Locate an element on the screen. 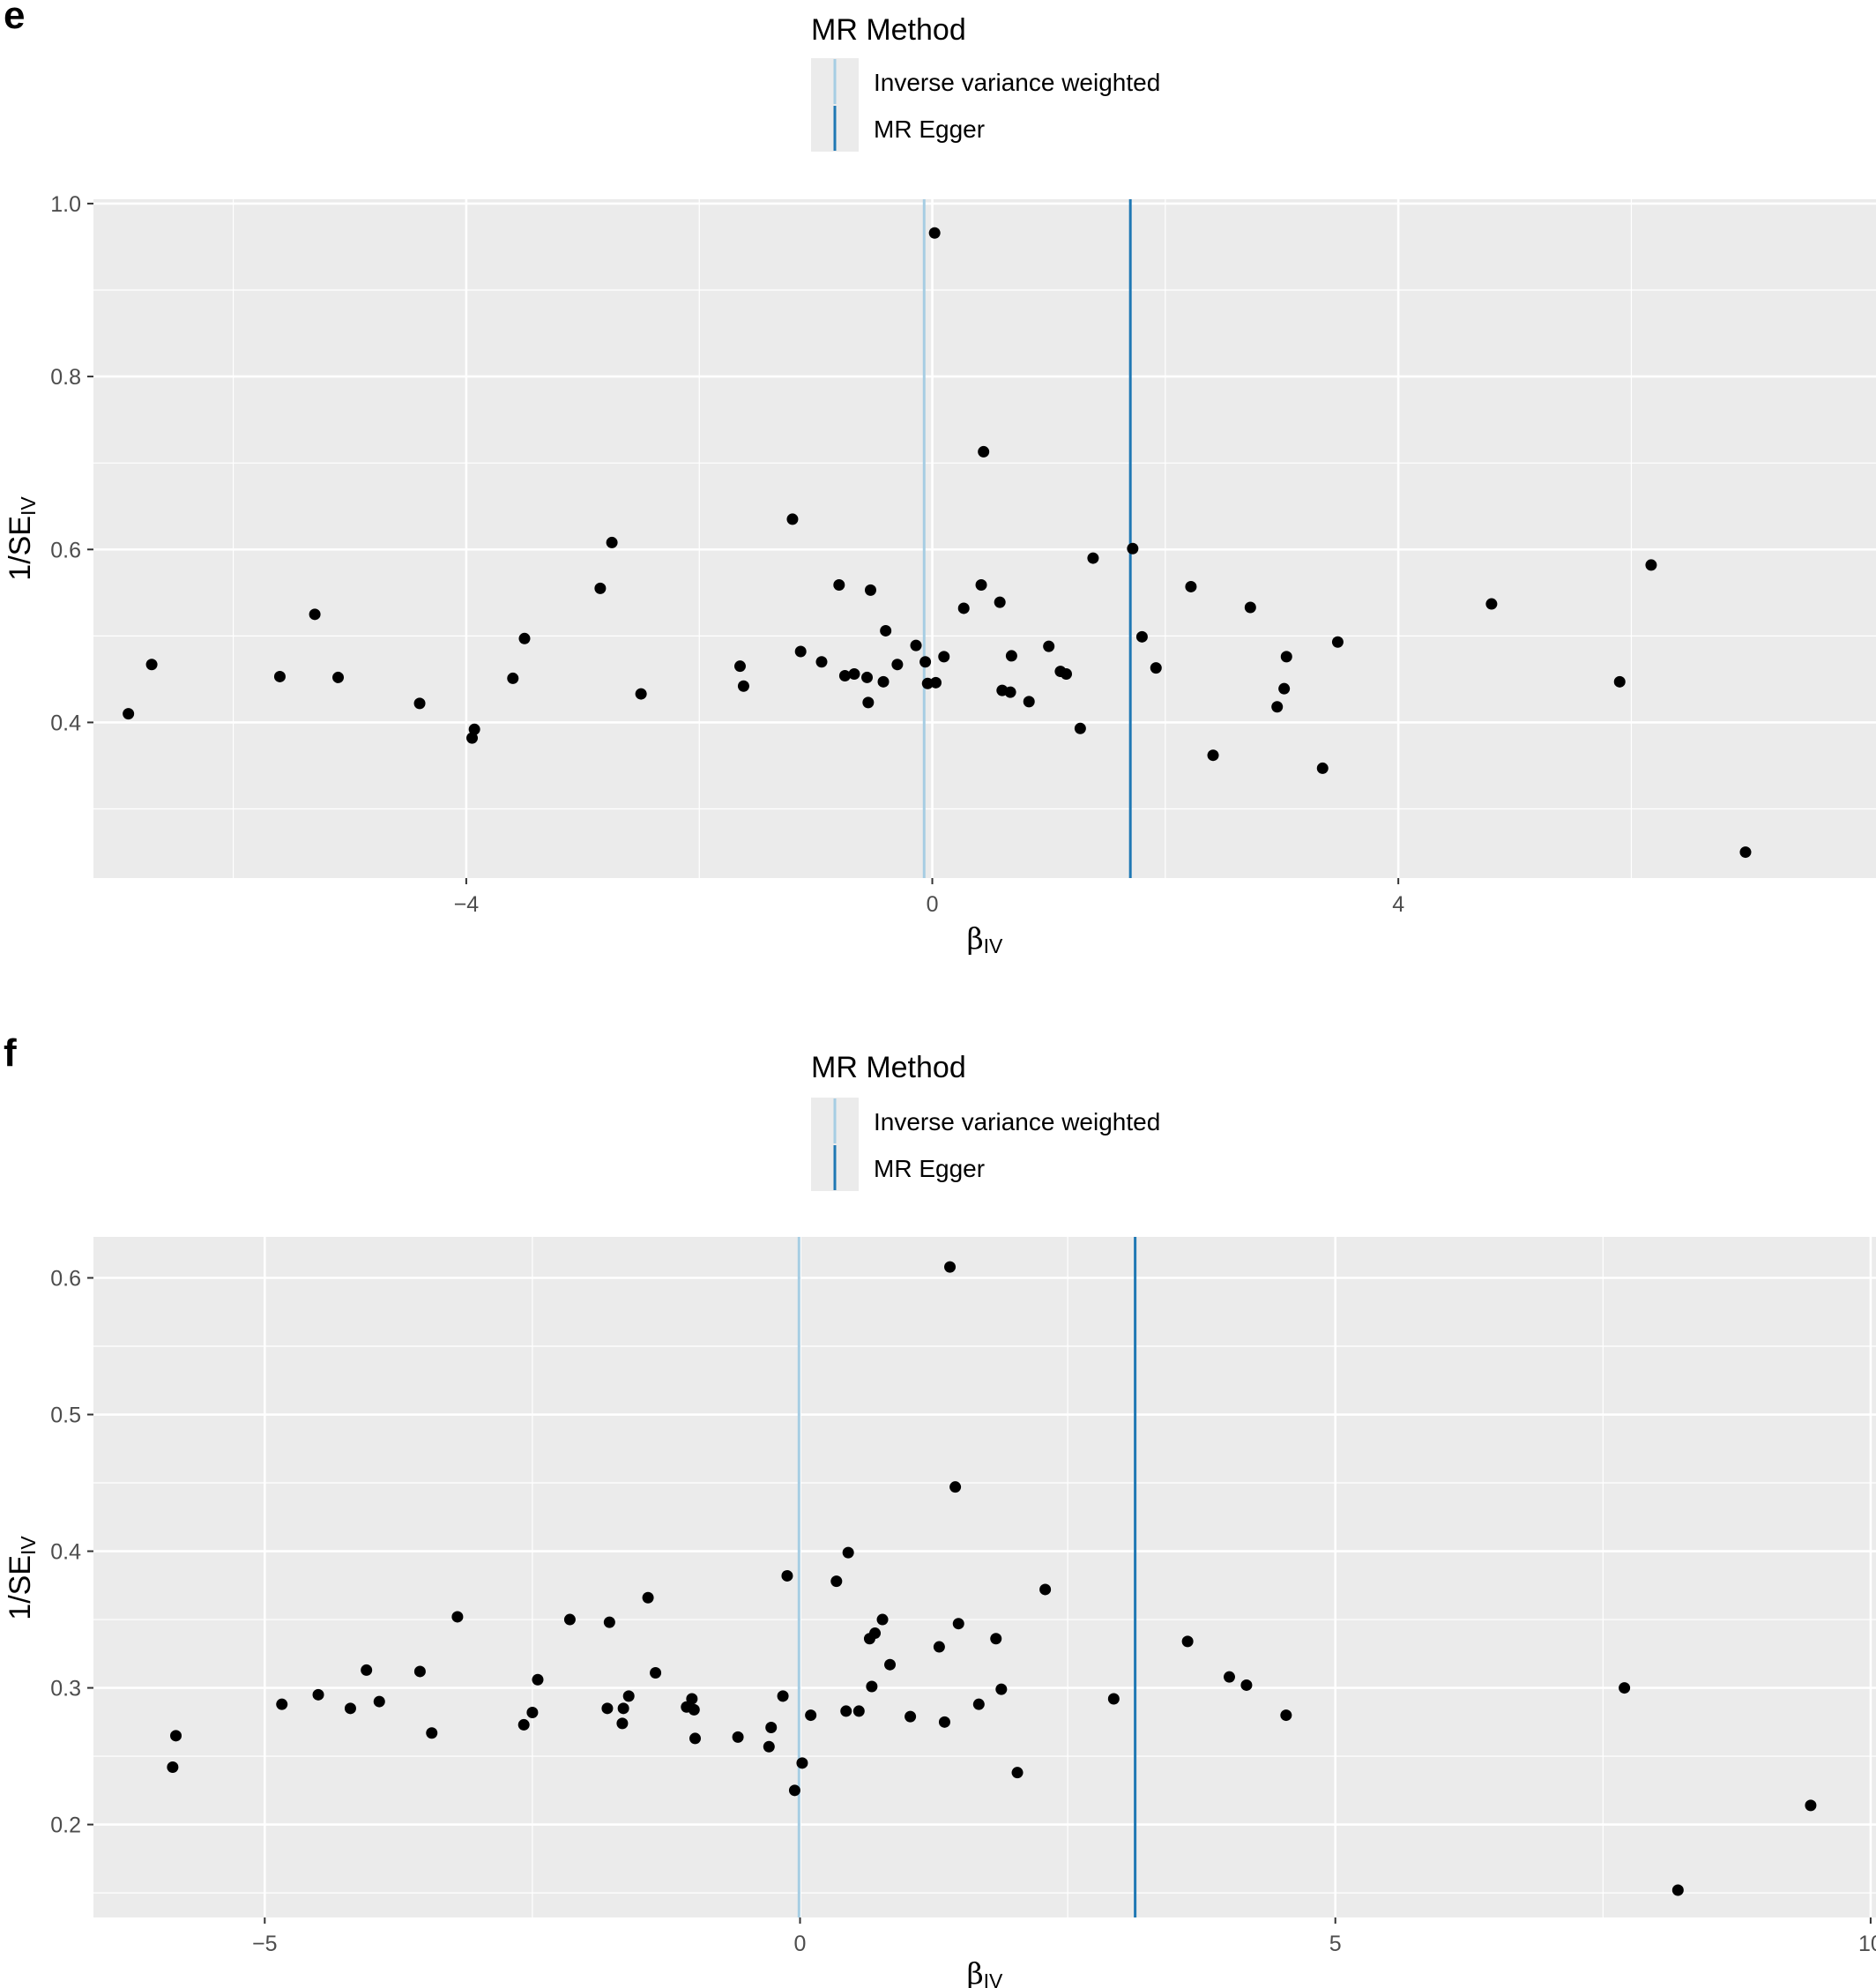 Image resolution: width=1876 pixels, height=1988 pixels. y-tick-label: 0.3 is located at coordinates (65, 1689).